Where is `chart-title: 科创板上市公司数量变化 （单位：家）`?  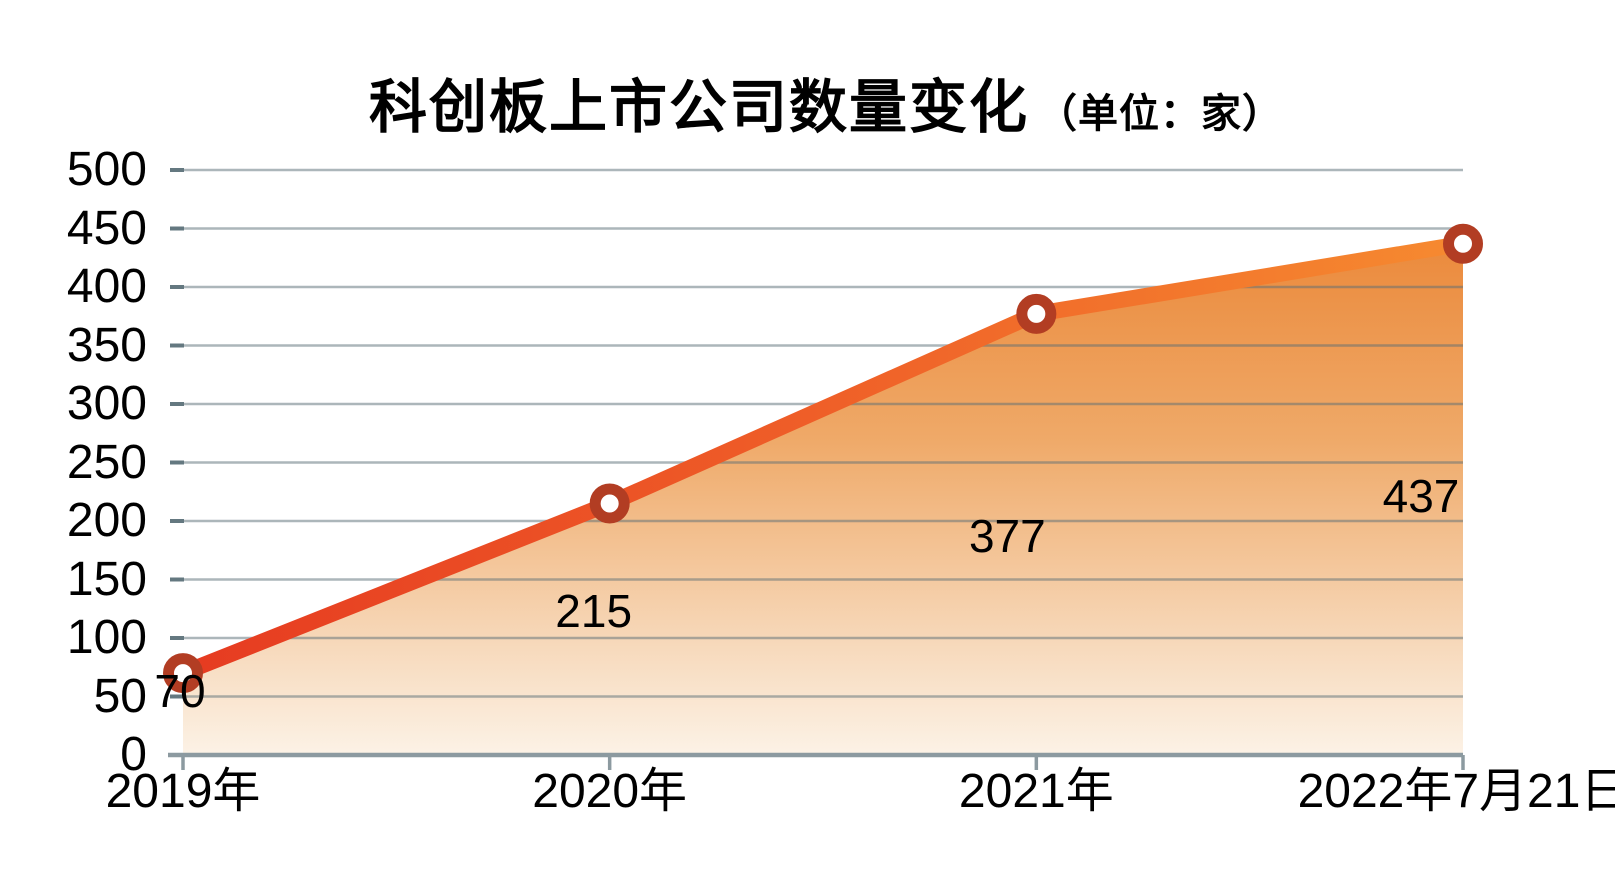
chart-title: 科创板上市公司数量变化 （单位：家） is located at coordinates (826, 102).